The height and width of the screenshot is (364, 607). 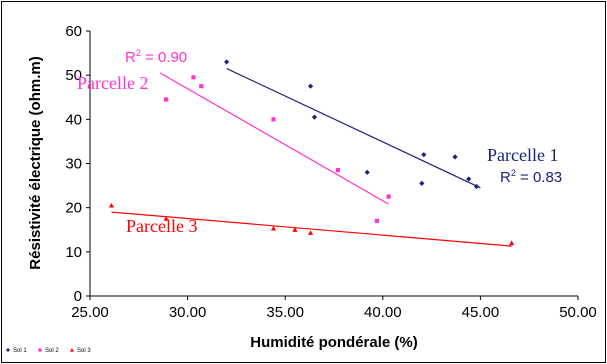 I want to click on x-tick-label: 30.00, so click(x=188, y=312).